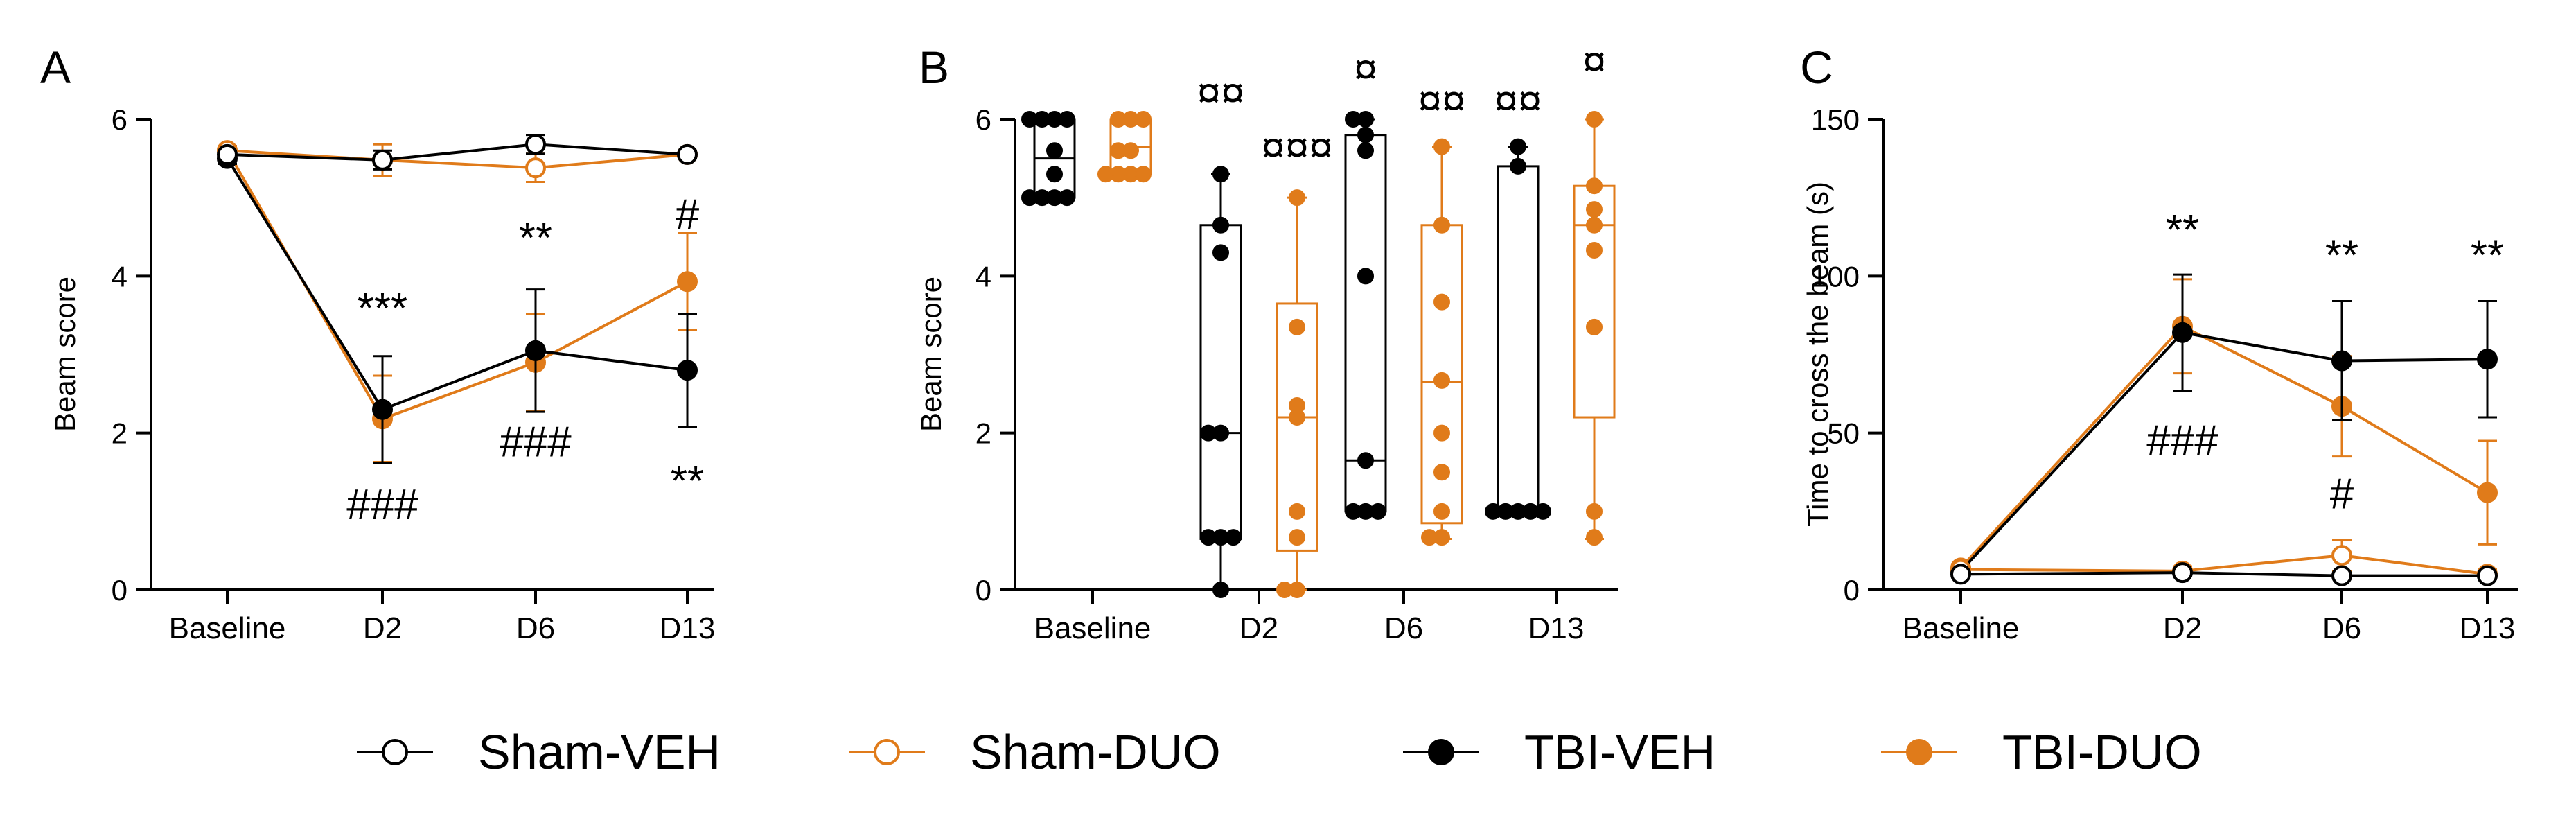 Image resolution: width=2576 pixels, height=820 pixels. Describe the element at coordinates (1594, 62) in the screenshot. I see `significance-annotation: ¤` at that location.